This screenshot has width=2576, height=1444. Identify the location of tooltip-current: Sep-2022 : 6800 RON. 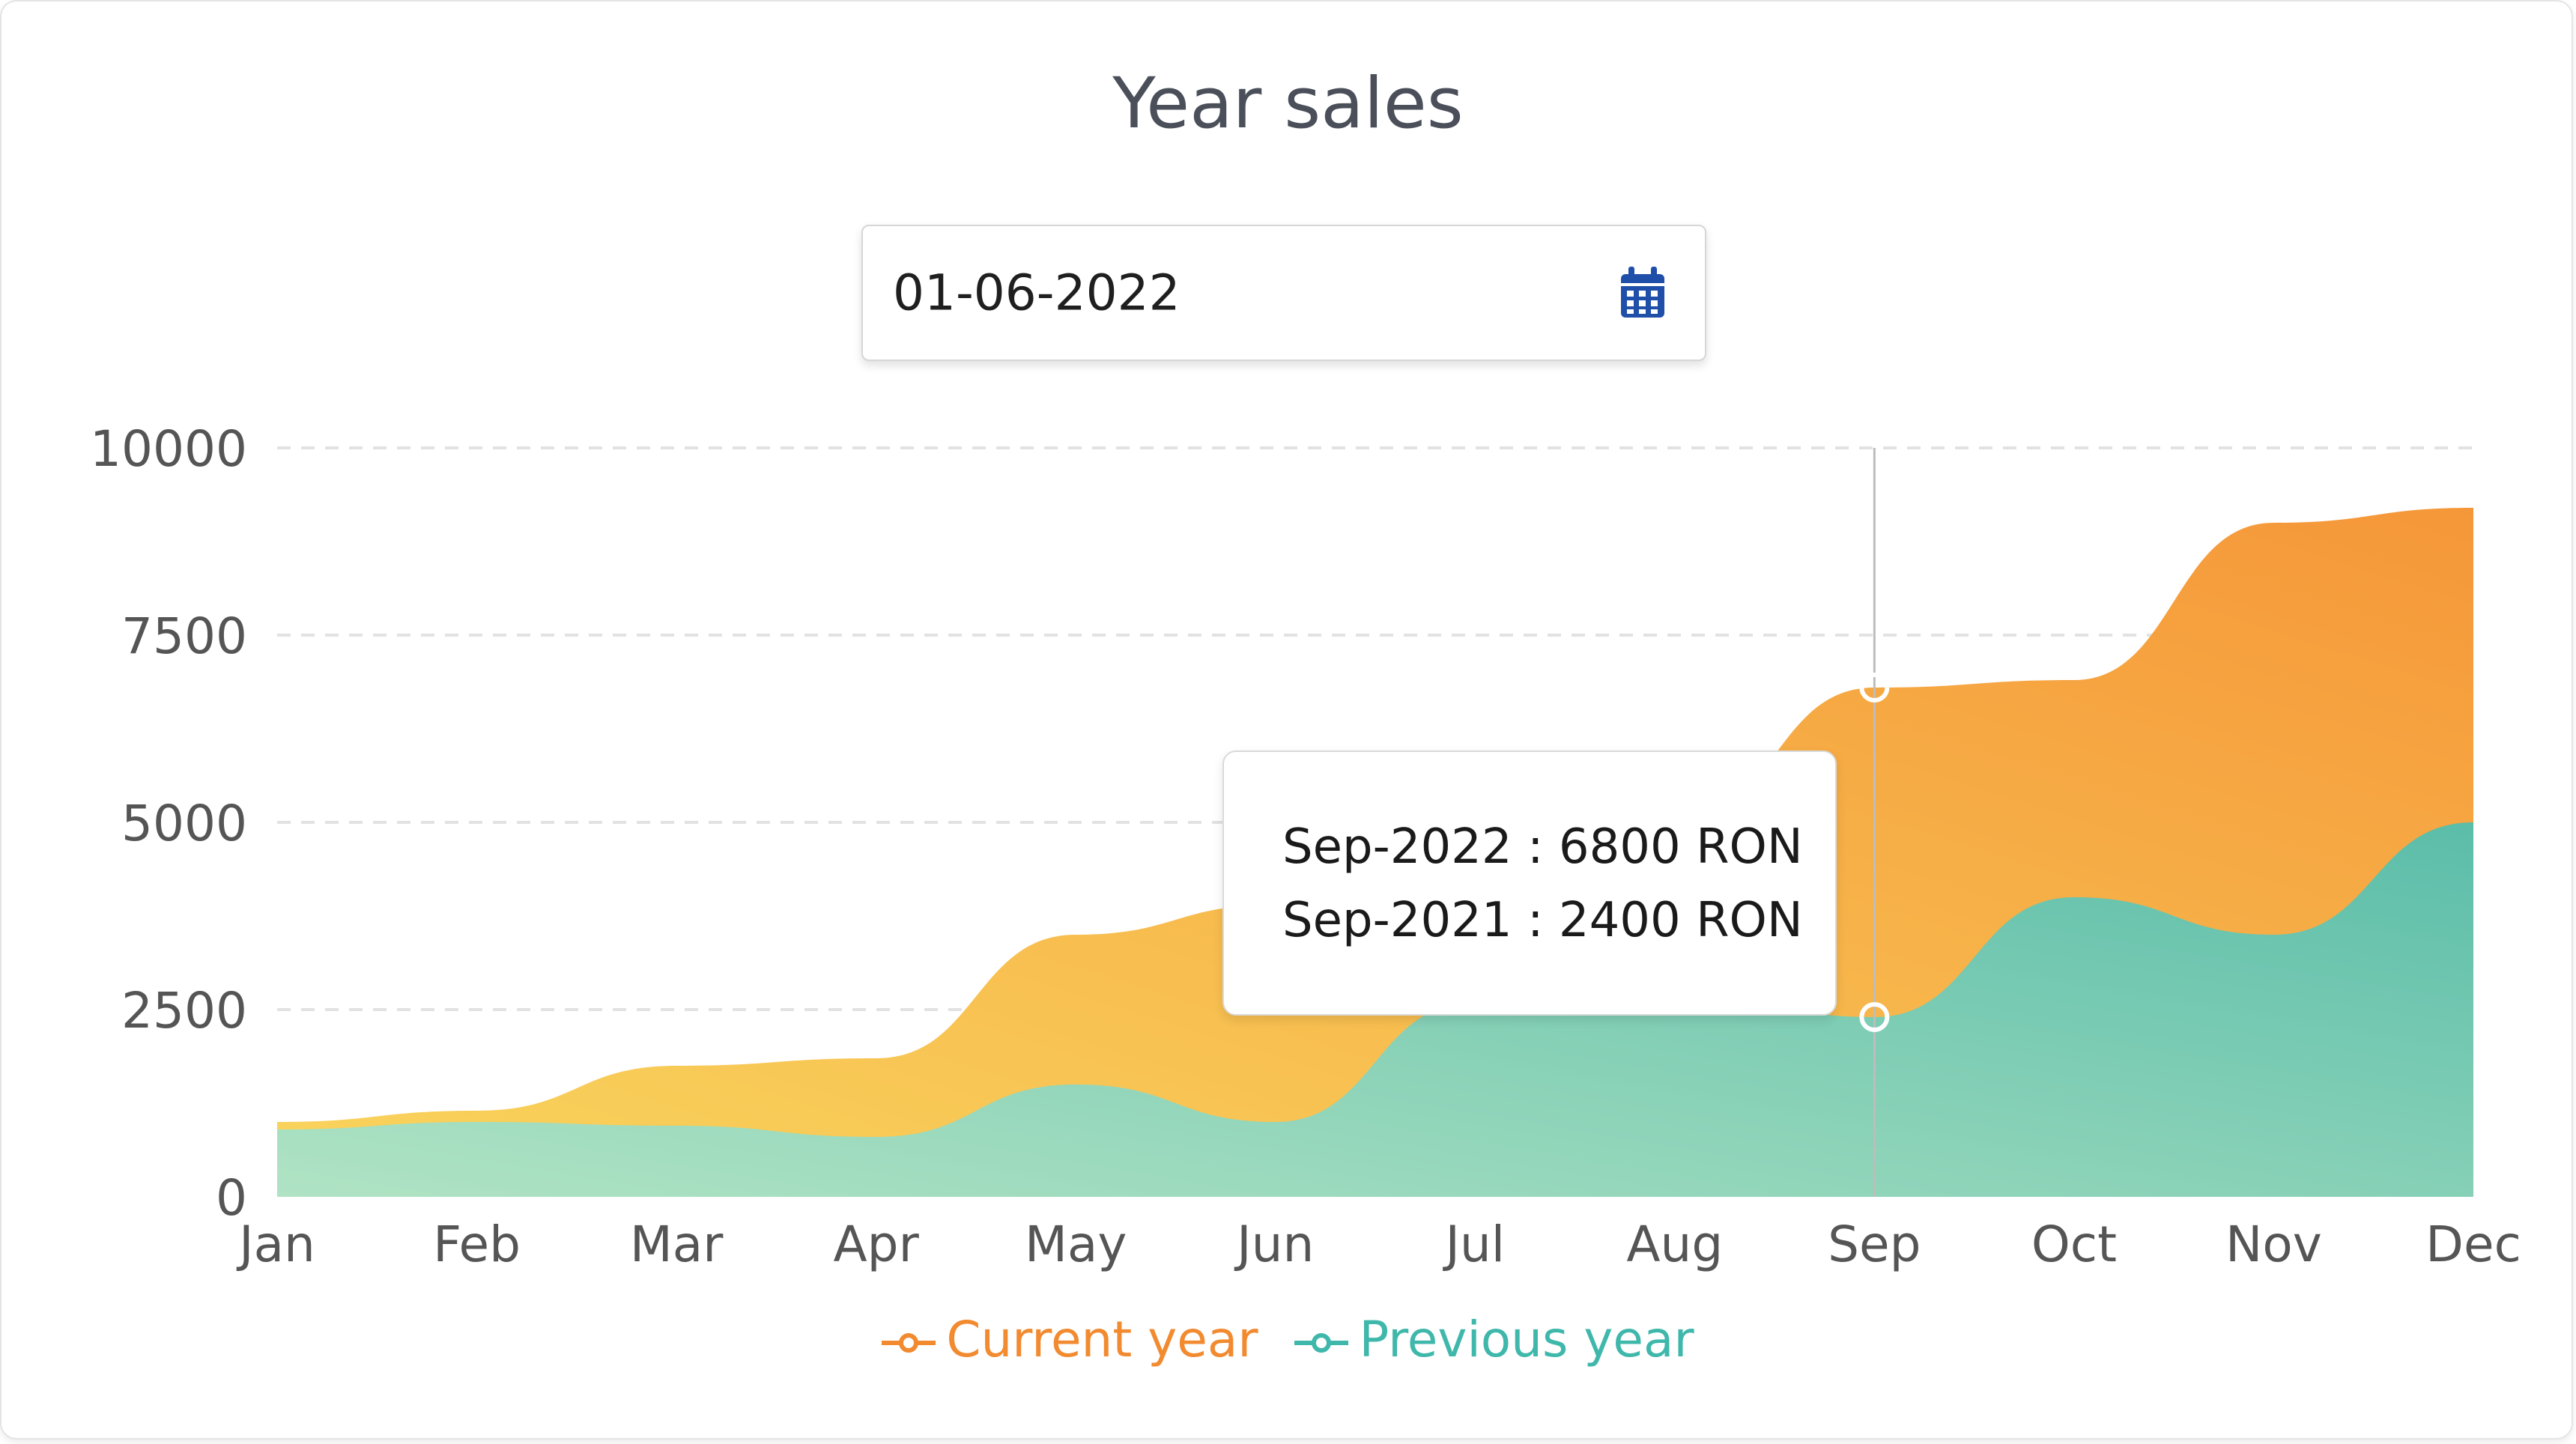
(1542, 847).